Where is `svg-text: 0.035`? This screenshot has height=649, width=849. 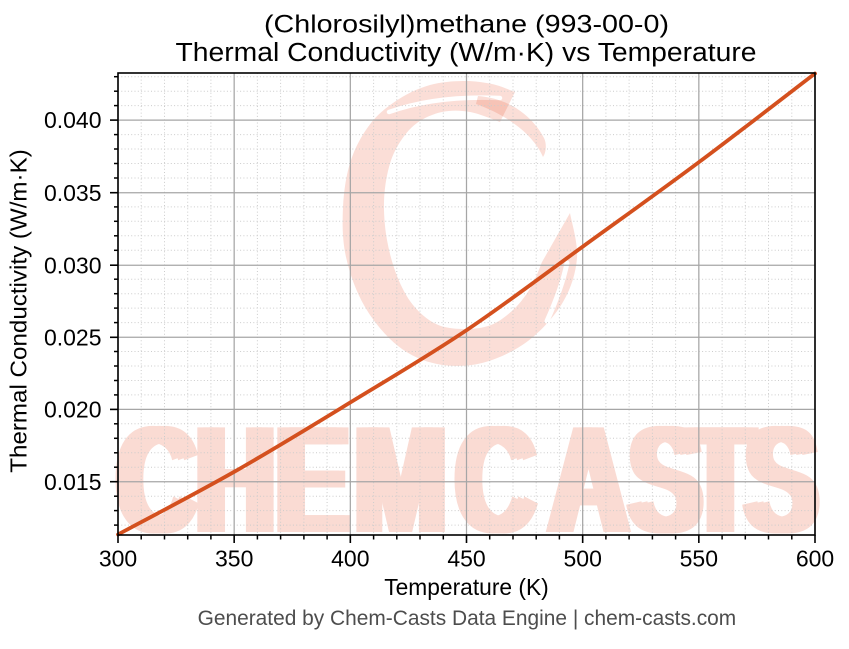
svg-text: 0.035 is located at coordinates (73, 193).